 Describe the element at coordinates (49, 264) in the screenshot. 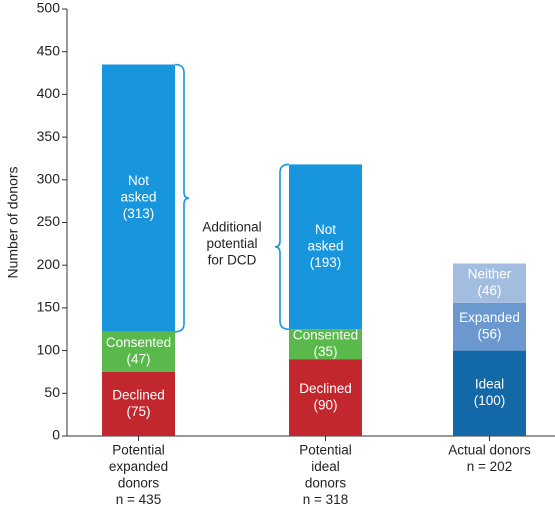

I see `y-tick-label: 200` at that location.